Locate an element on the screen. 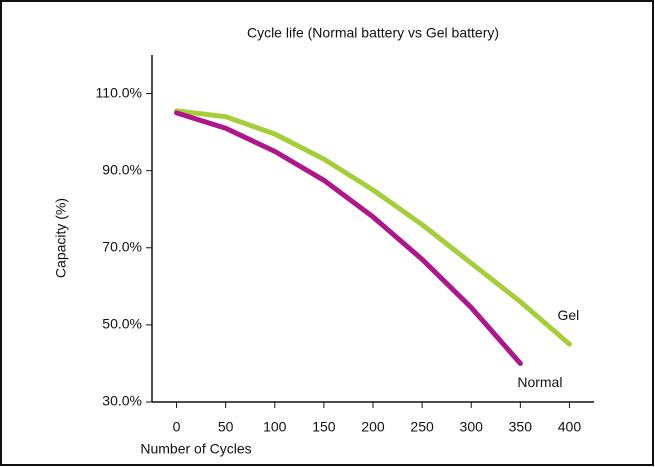 The width and height of the screenshot is (655, 467). y-axis-label: Capacity (%) is located at coordinates (61, 238).